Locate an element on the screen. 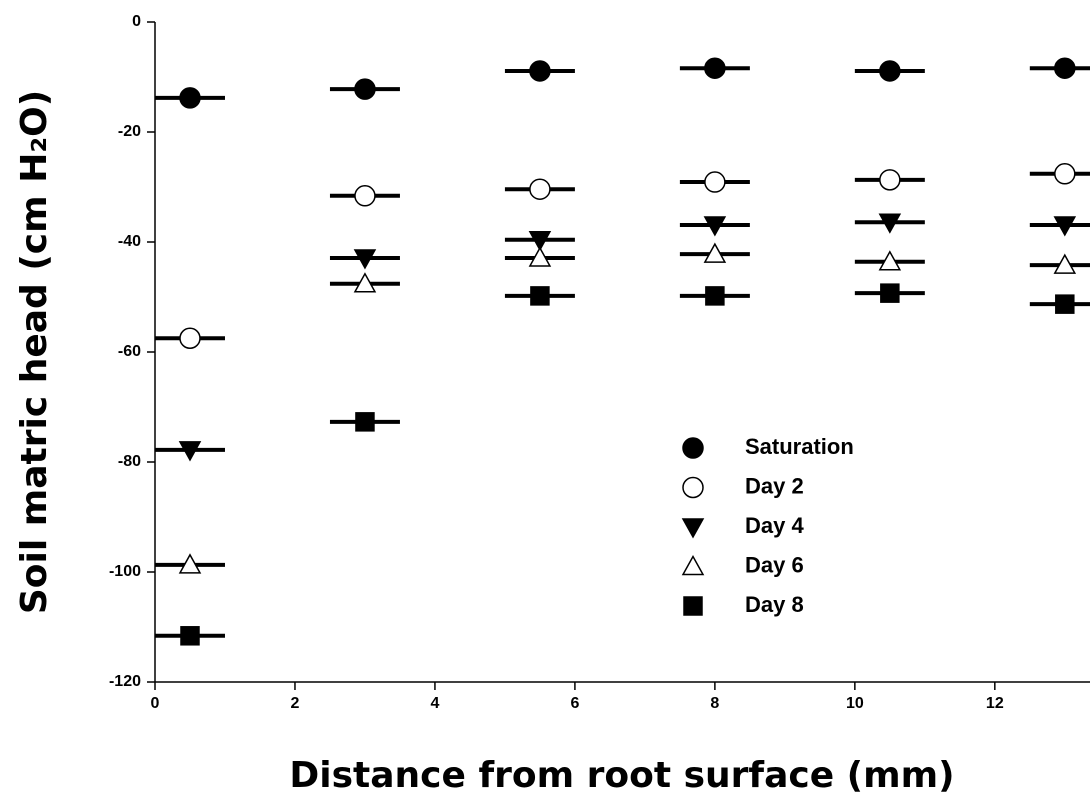 This screenshot has width=1090, height=800. x-tick-label: 2 is located at coordinates (295, 703).